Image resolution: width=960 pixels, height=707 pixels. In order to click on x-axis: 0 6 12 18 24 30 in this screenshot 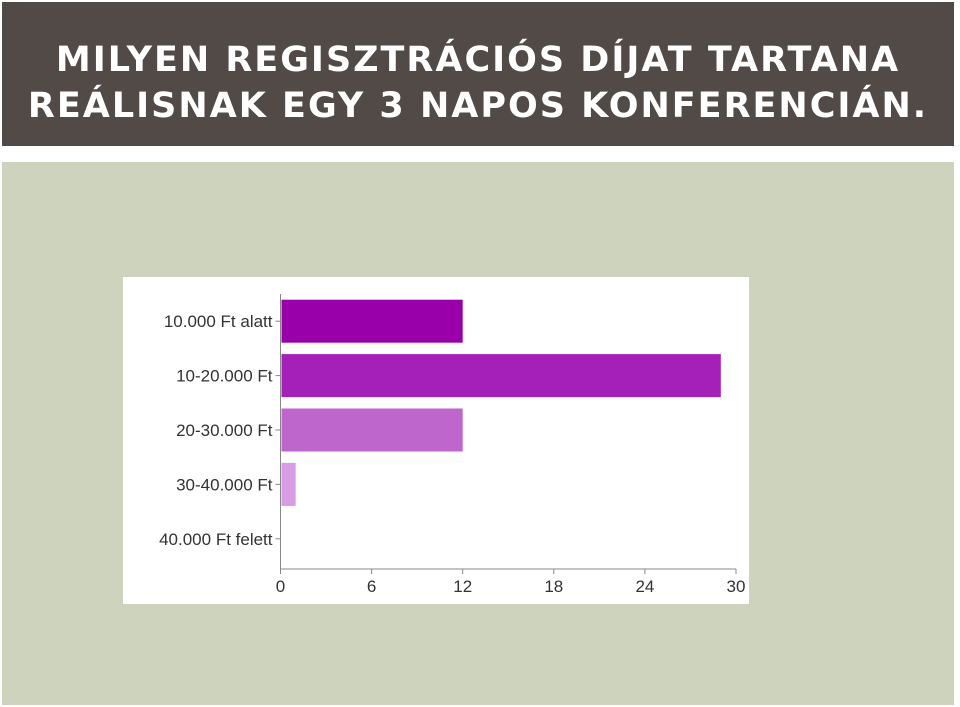, I will do `click(511, 582)`.